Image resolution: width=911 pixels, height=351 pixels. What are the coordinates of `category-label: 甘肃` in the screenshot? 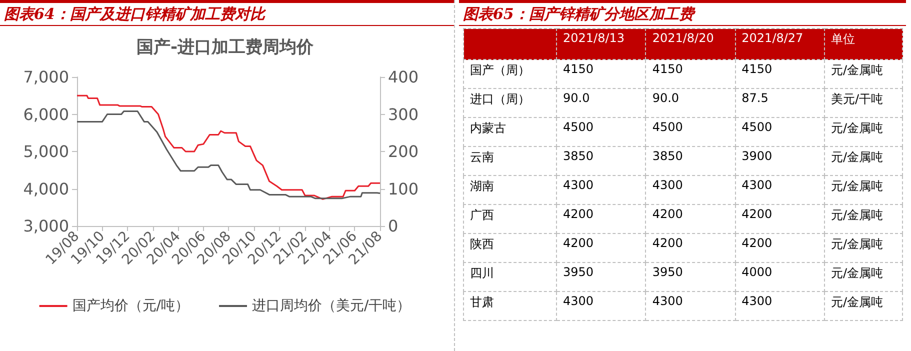 It's located at (482, 302).